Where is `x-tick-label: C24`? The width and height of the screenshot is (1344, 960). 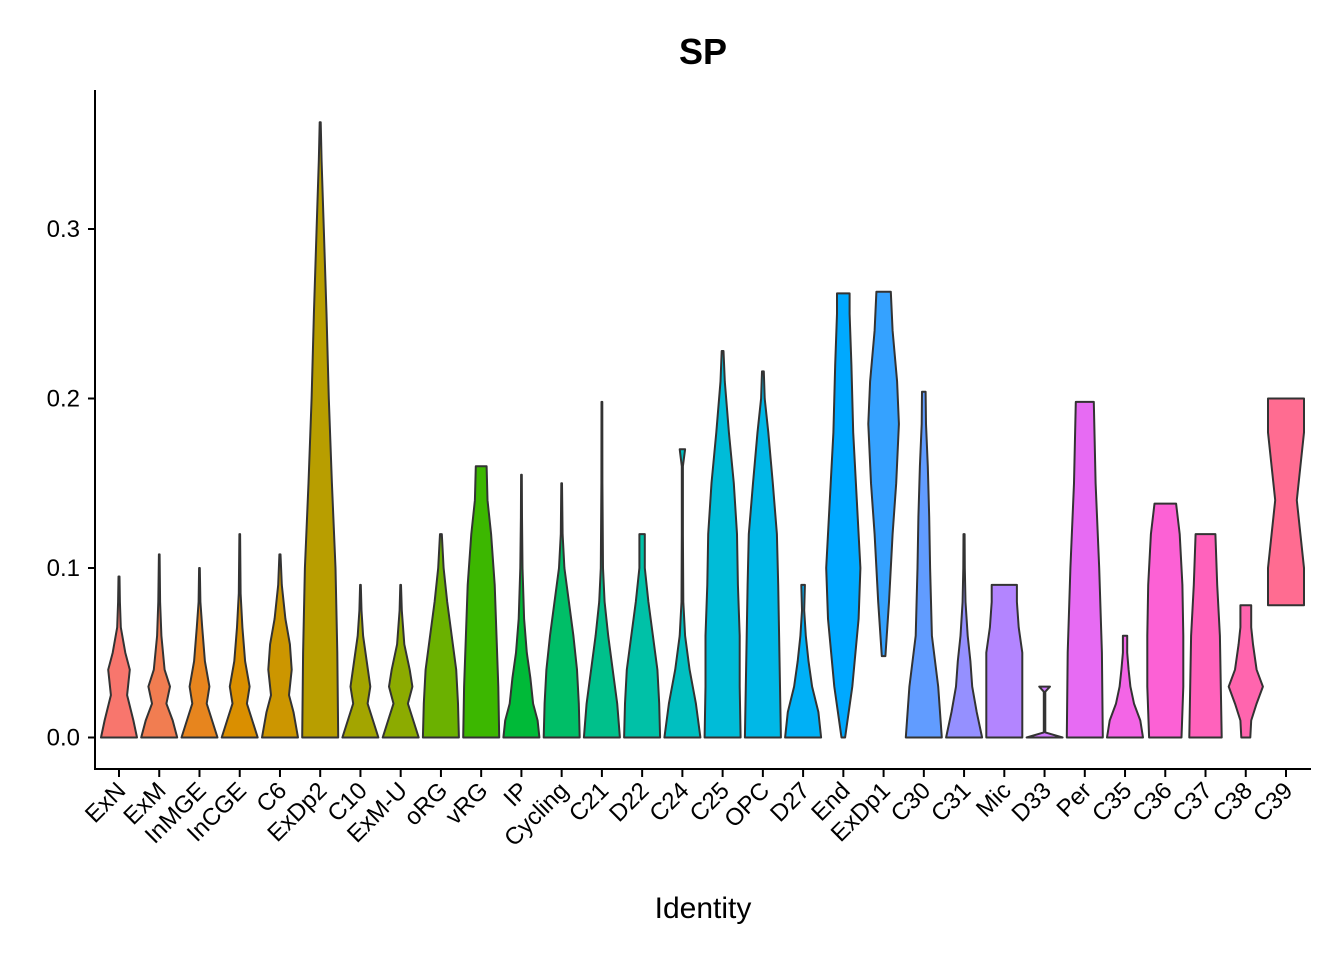 x-tick-label: C24 is located at coordinates (669, 802).